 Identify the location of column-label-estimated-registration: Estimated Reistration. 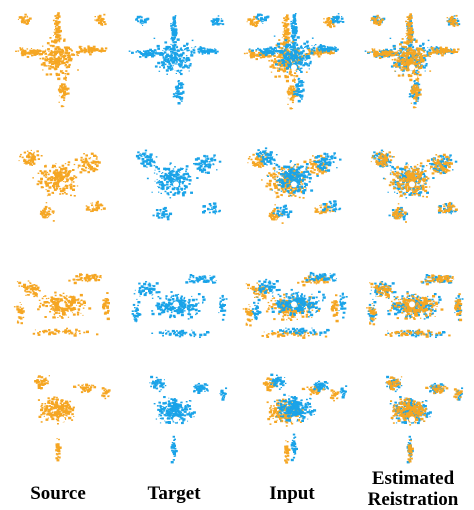
(413, 489).